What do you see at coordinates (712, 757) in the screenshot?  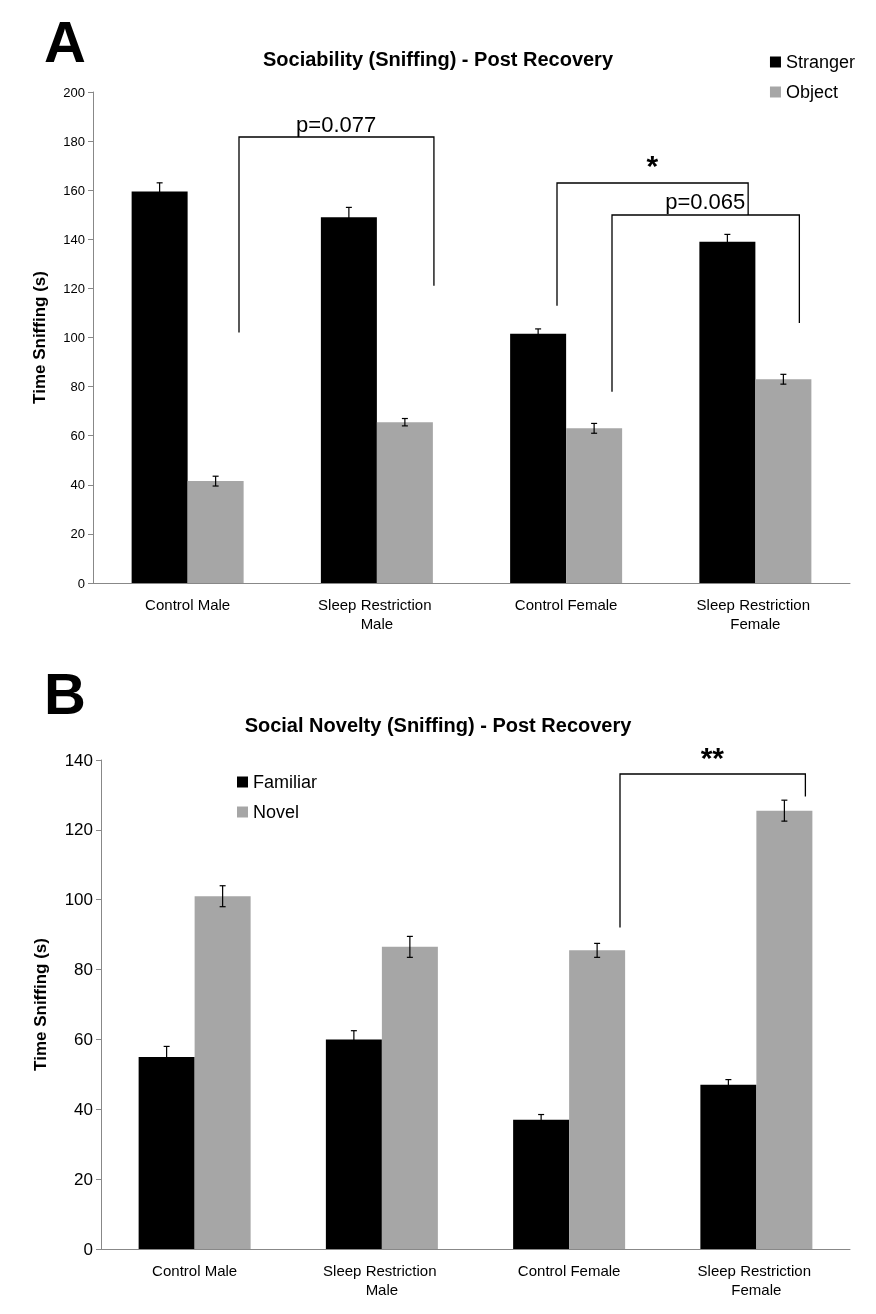 I see `annotation: **` at bounding box center [712, 757].